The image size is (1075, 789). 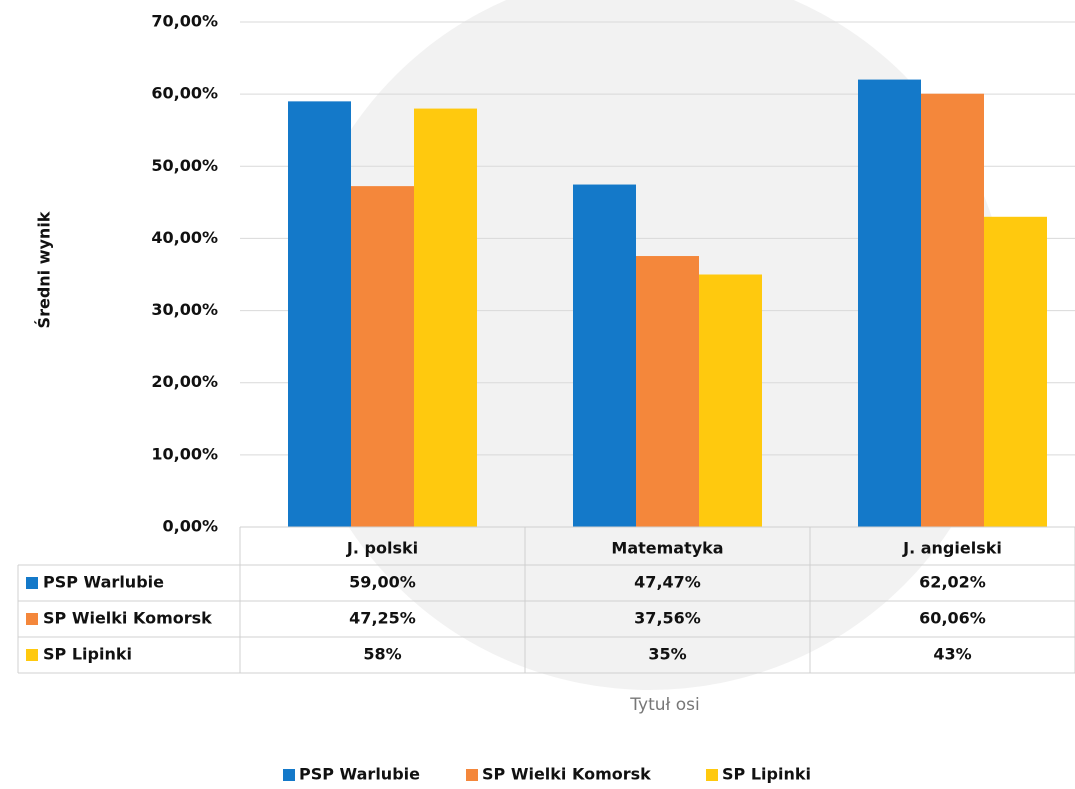 I want to click on data-label: 43%, so click(x=952, y=654).